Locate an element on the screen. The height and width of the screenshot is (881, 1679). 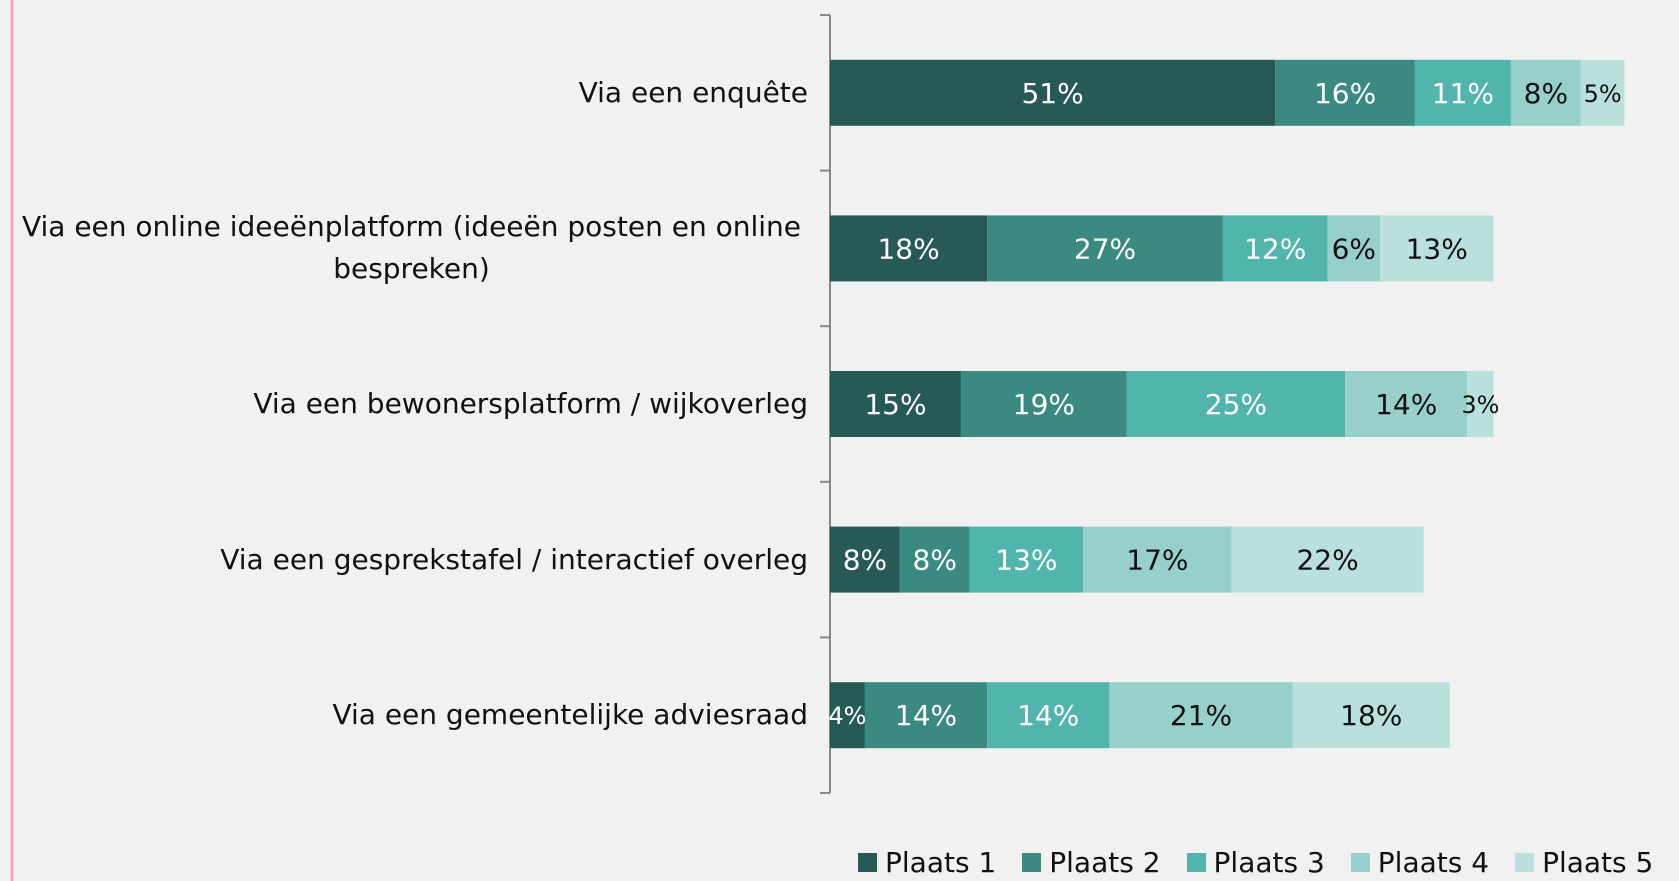
legend-item: Plaats 4 is located at coordinates (1420, 862).